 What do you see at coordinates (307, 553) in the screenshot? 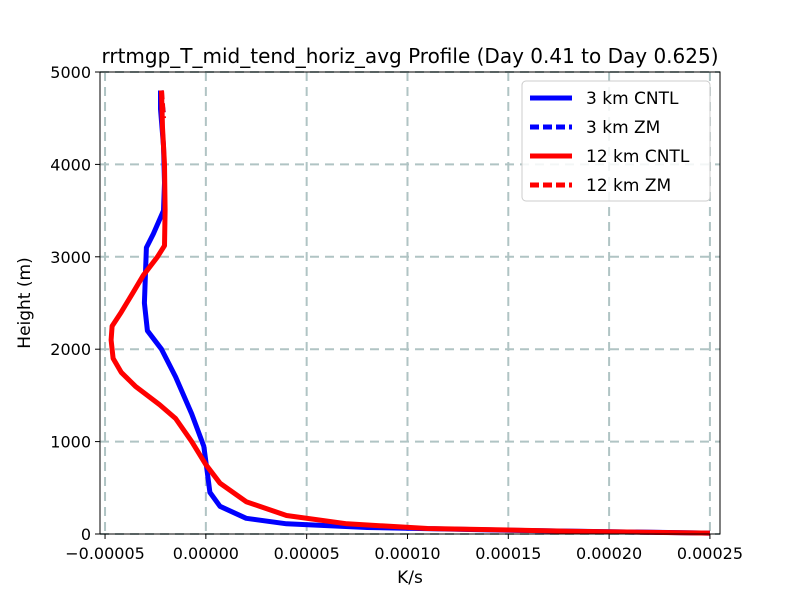
I see `x-tick-label: 0.00005` at bounding box center [307, 553].